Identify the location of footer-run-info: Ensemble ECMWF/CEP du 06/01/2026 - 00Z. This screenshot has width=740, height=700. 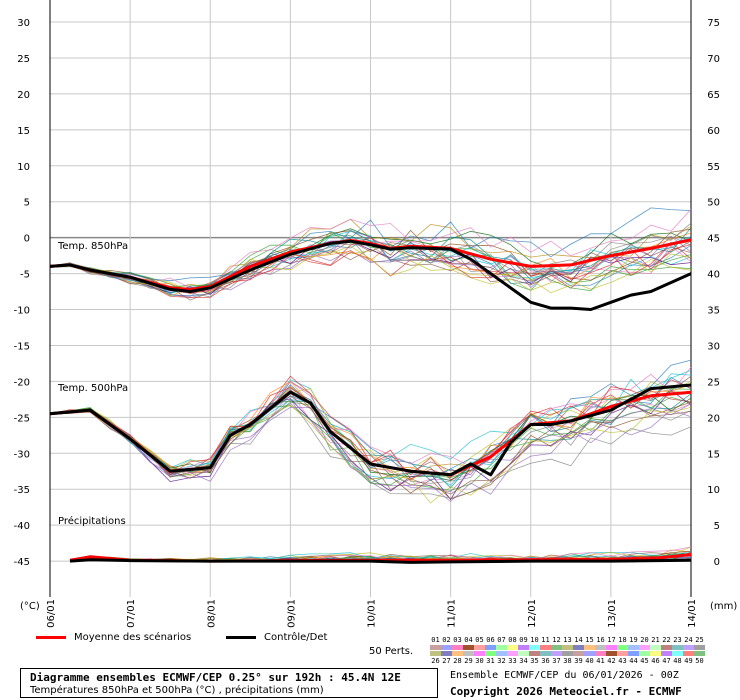
(564, 675).